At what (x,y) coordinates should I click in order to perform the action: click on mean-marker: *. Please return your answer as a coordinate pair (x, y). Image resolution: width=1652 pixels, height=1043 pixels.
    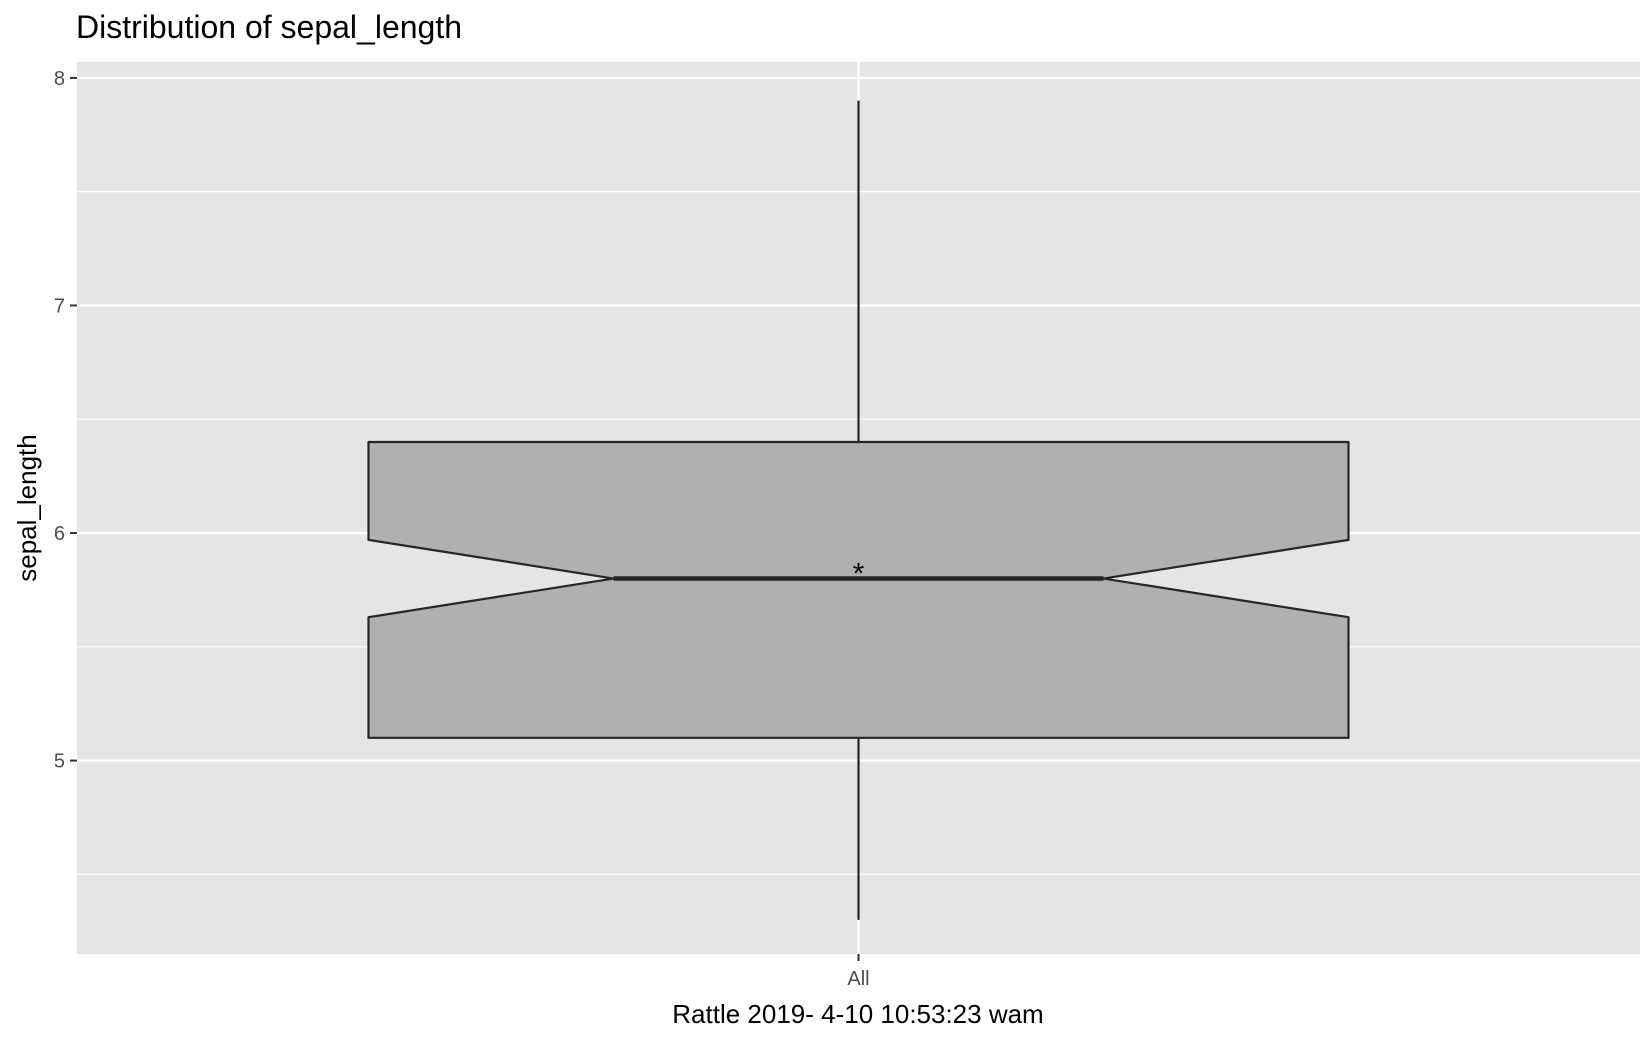
    Looking at the image, I should click on (859, 573).